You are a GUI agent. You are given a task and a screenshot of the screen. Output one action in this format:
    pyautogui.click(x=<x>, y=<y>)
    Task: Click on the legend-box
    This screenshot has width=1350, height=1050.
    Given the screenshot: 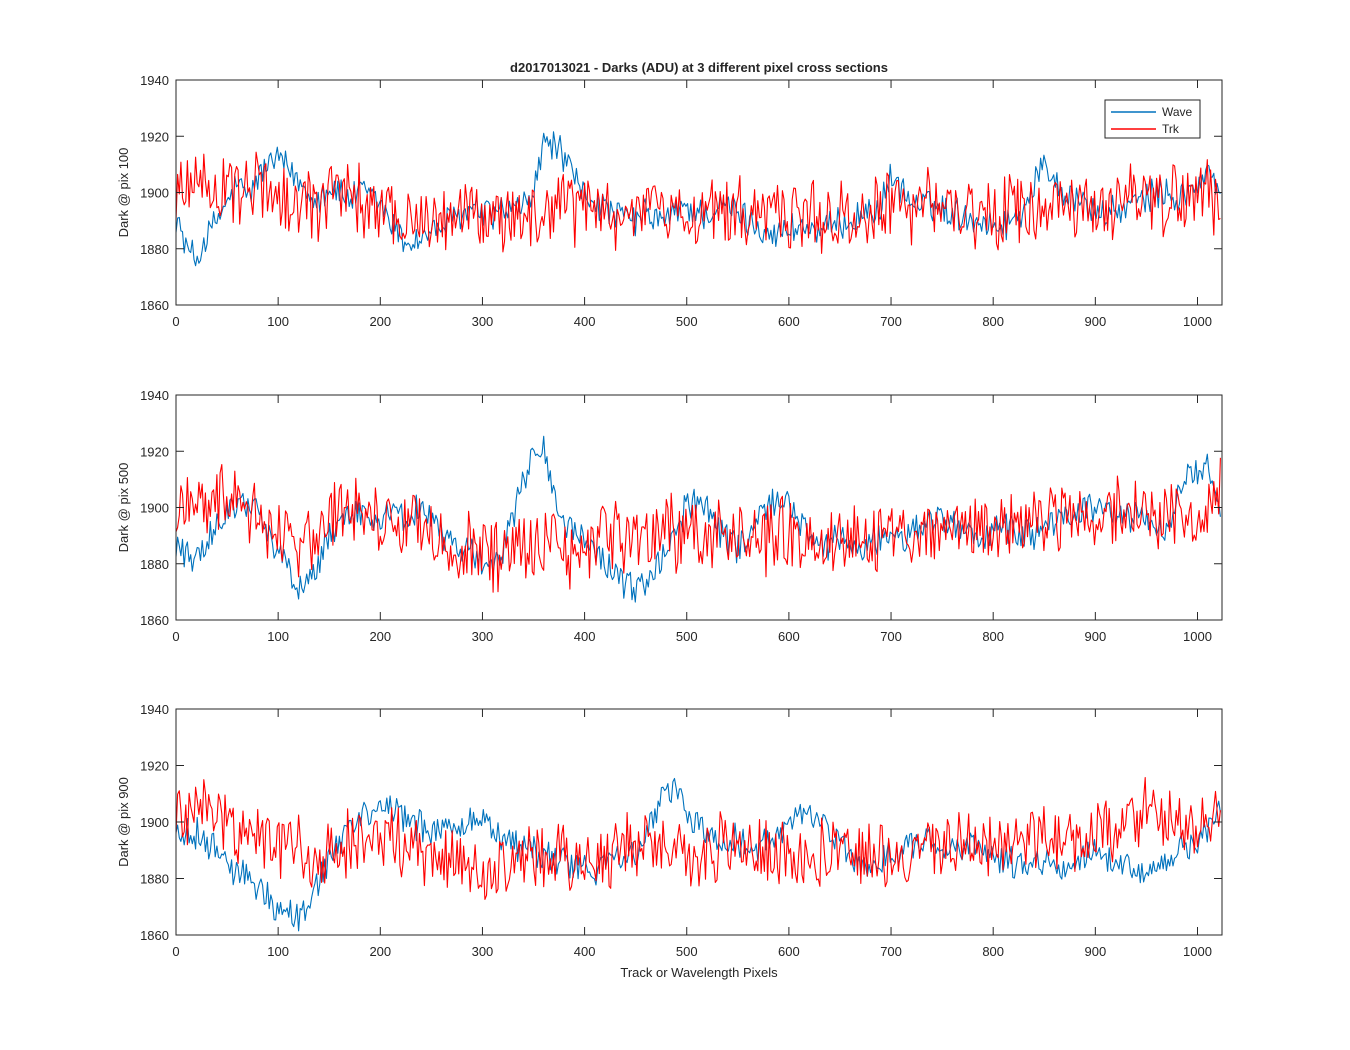 What is the action you would take?
    pyautogui.click(x=1152, y=119)
    